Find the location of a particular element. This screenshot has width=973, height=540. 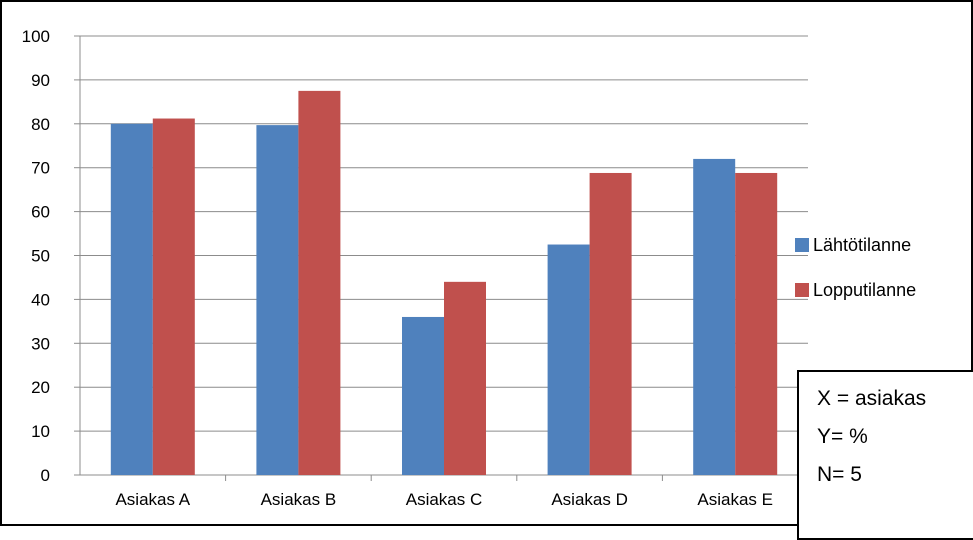

y-tick-label: 10 is located at coordinates (40, 431).